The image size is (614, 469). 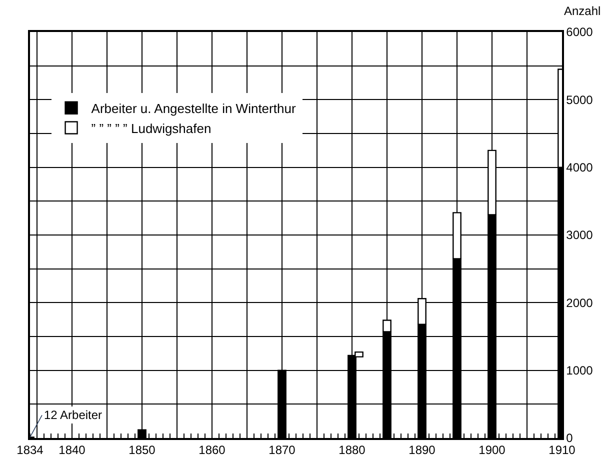 I want to click on x-tick-label: 1840, so click(x=72, y=450).